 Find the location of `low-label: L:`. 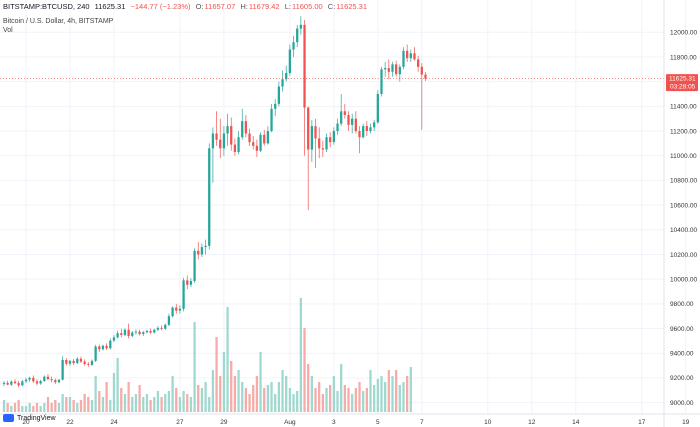

low-label: L: is located at coordinates (287, 6).